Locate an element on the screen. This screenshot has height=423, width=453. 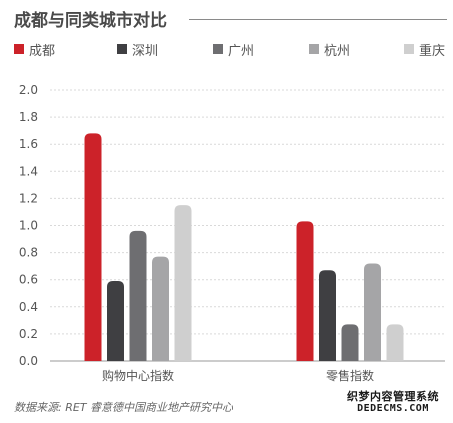
y-tick-label: 1.8 is located at coordinates (28, 117).